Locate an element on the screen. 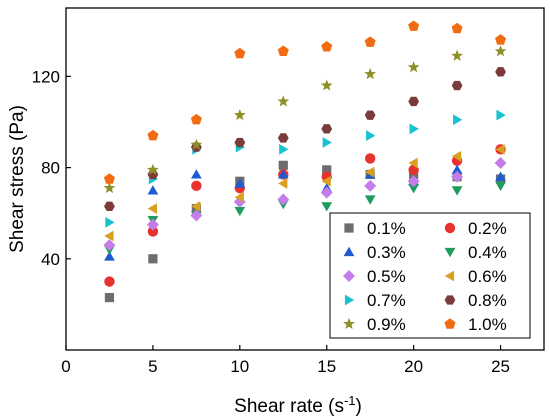 This screenshot has width=550, height=418. y-tick-label: 40 is located at coordinates (50, 259).